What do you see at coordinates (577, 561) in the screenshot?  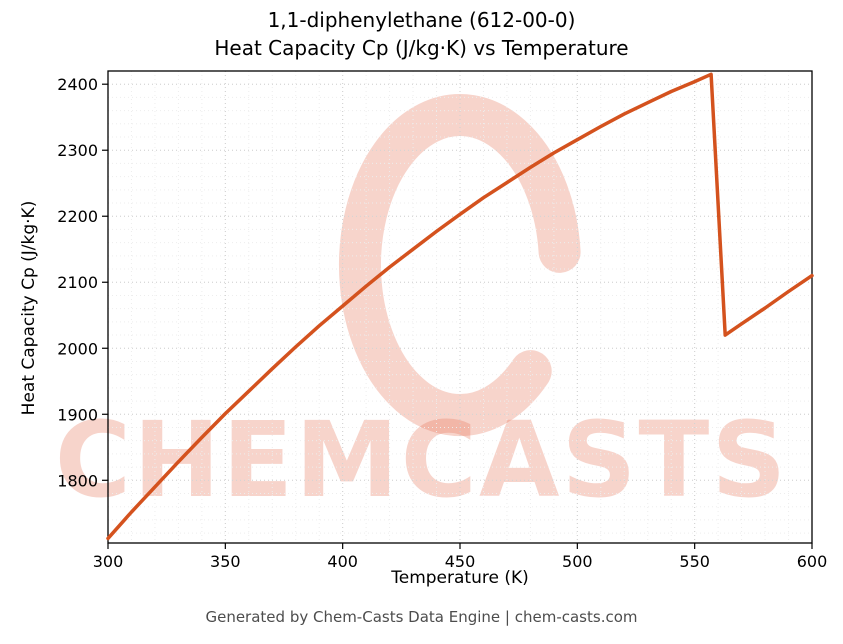 I see `x-tick-label: 500` at bounding box center [577, 561].